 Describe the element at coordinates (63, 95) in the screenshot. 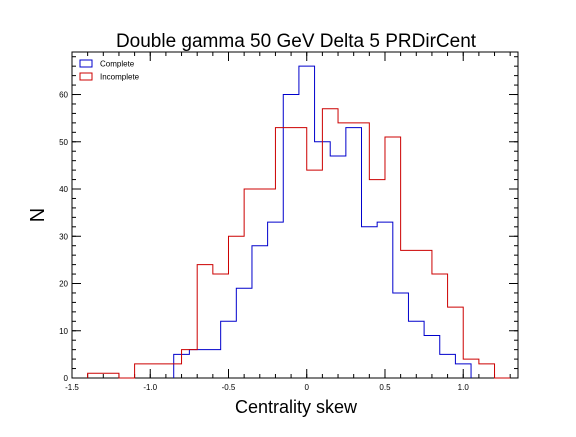

I see `y-tick-label: 60` at that location.